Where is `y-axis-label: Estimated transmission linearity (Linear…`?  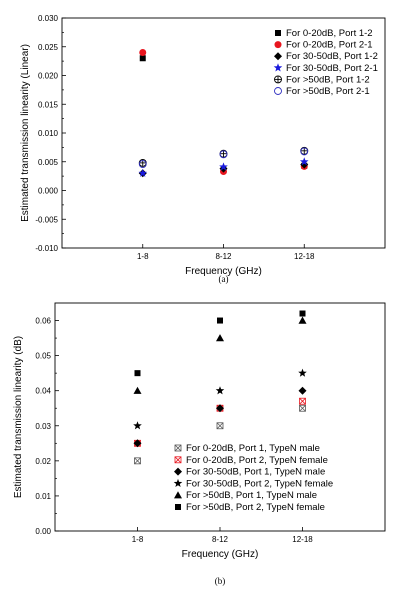
y-axis-label: Estimated transmission linearity (Linear… is located at coordinates (25, 133).